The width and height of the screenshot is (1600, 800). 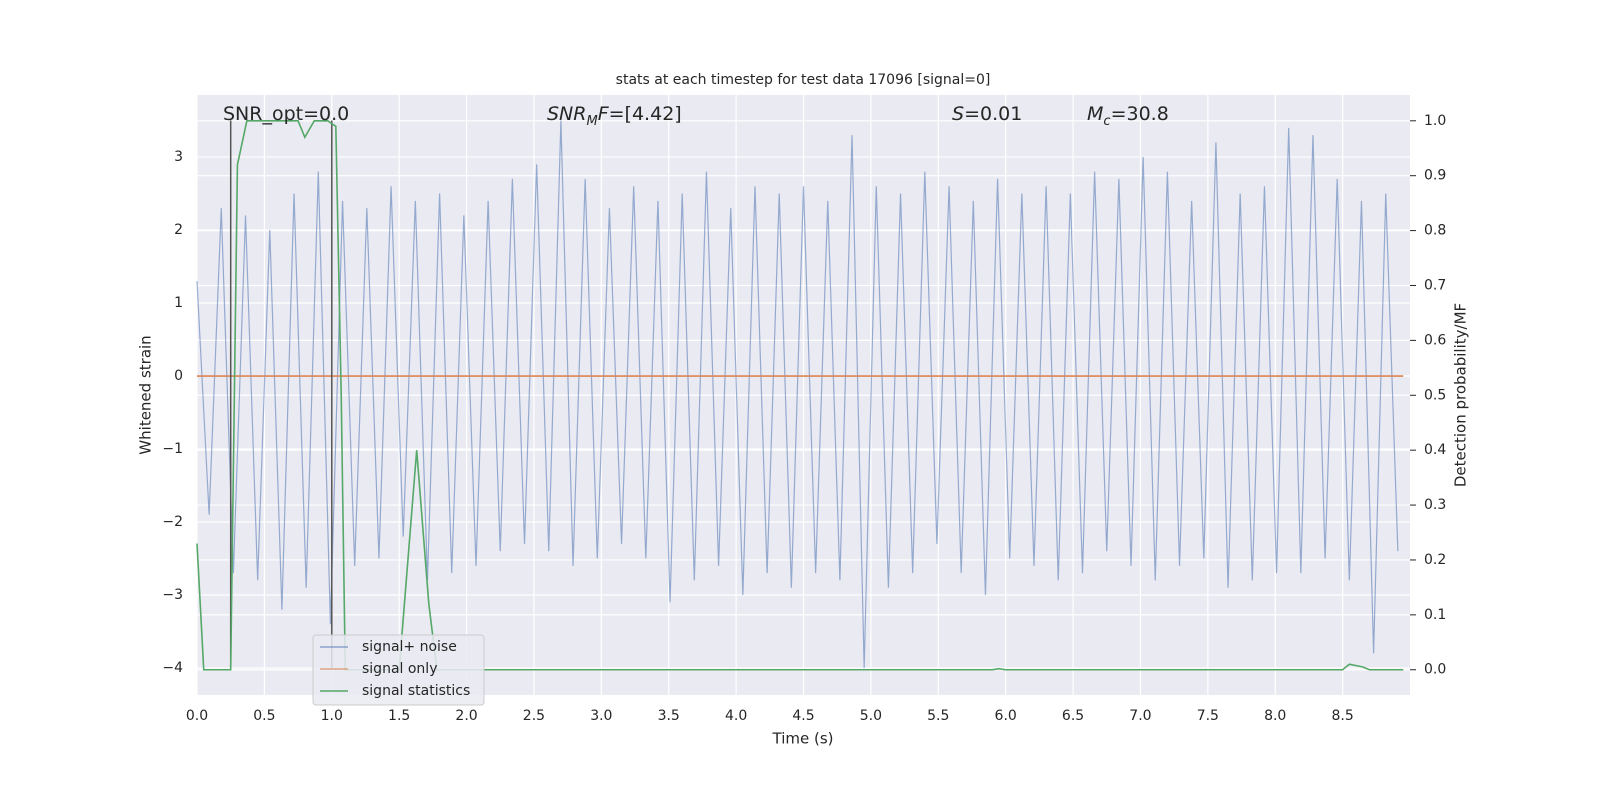 I want to click on y2-tick-label: 0.5, so click(x=1435, y=395).